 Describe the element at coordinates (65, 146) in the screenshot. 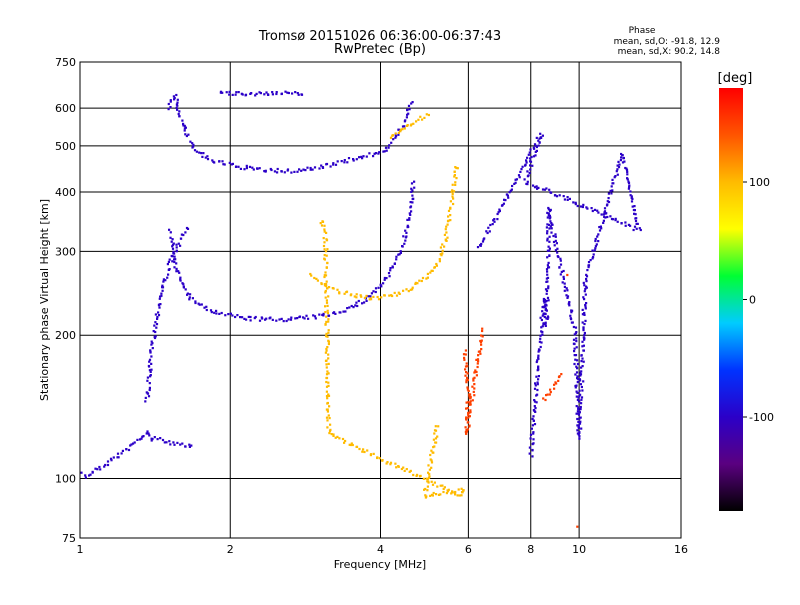

I see `y-tick-label: 500` at that location.